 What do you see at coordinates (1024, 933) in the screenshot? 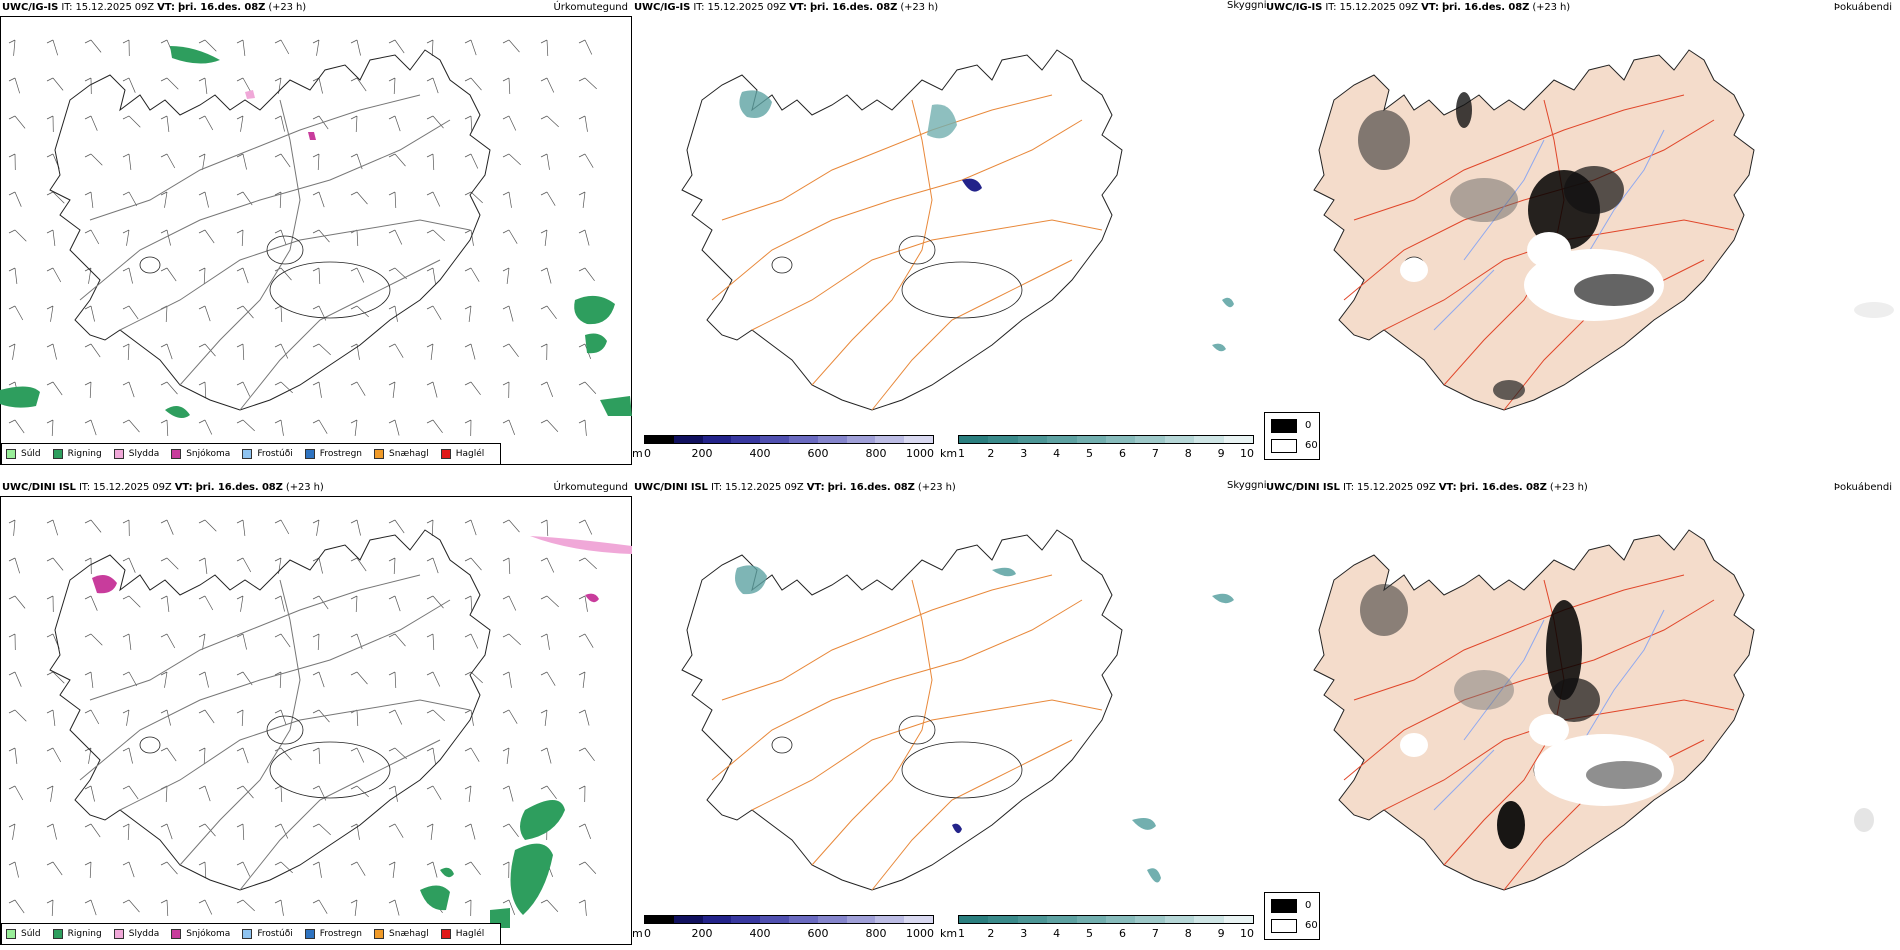
I see `colorbar-tick-label: 3` at bounding box center [1024, 933].